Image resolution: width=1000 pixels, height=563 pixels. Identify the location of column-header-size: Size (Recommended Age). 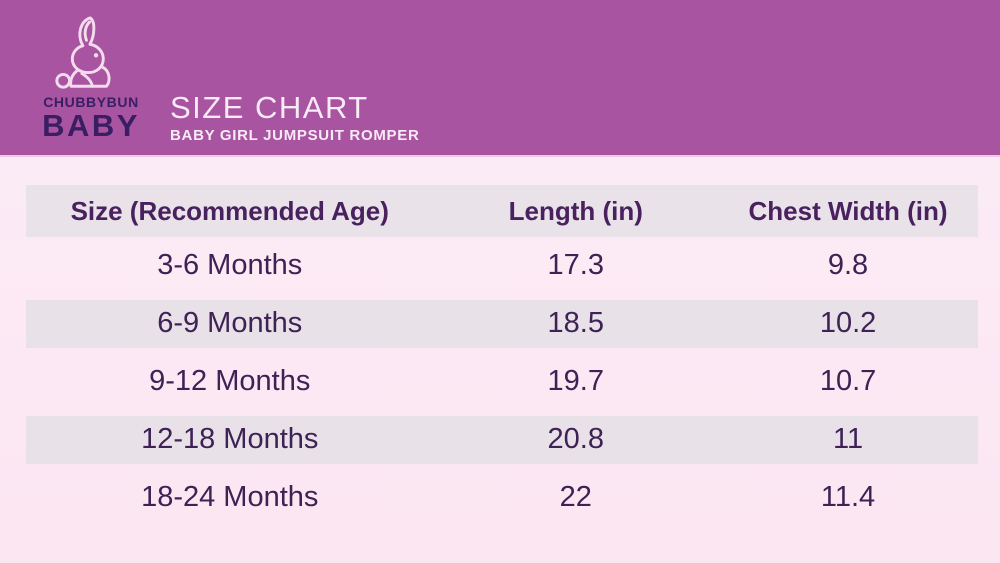
(229, 210).